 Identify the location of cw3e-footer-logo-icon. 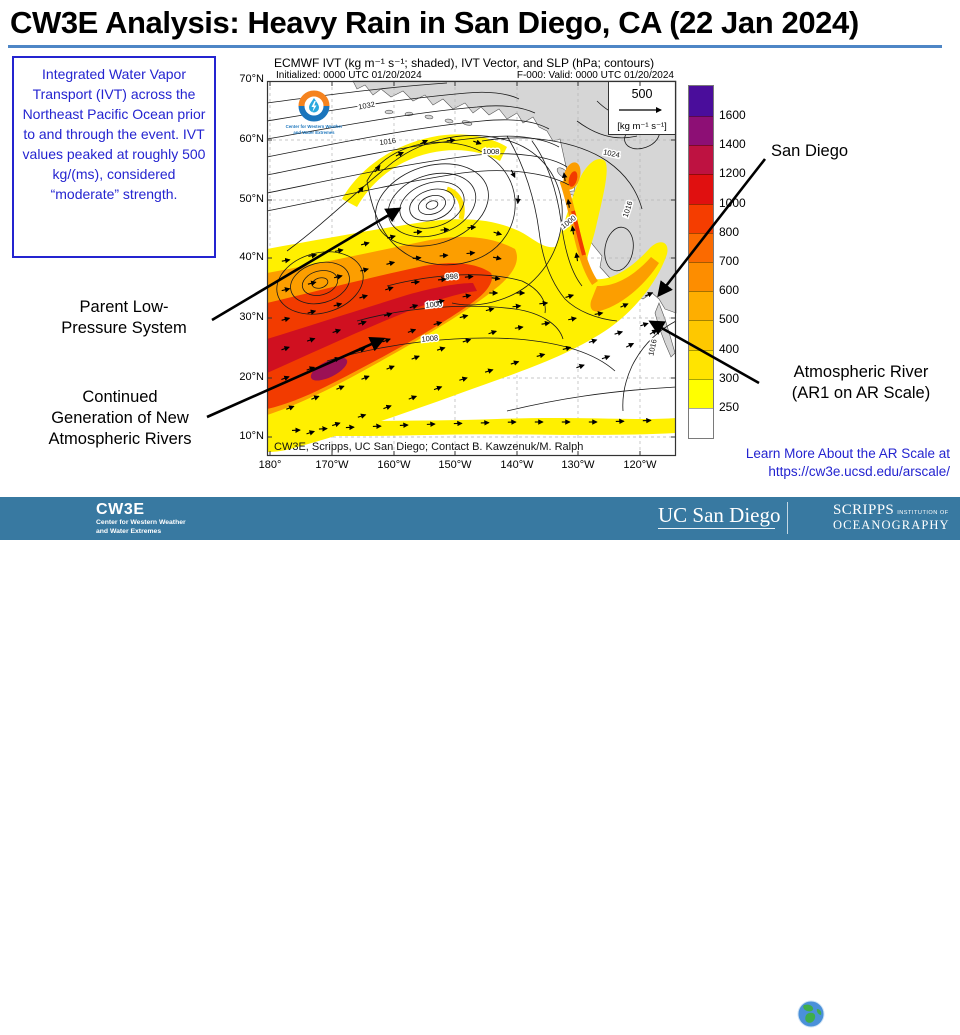
(48, 1016).